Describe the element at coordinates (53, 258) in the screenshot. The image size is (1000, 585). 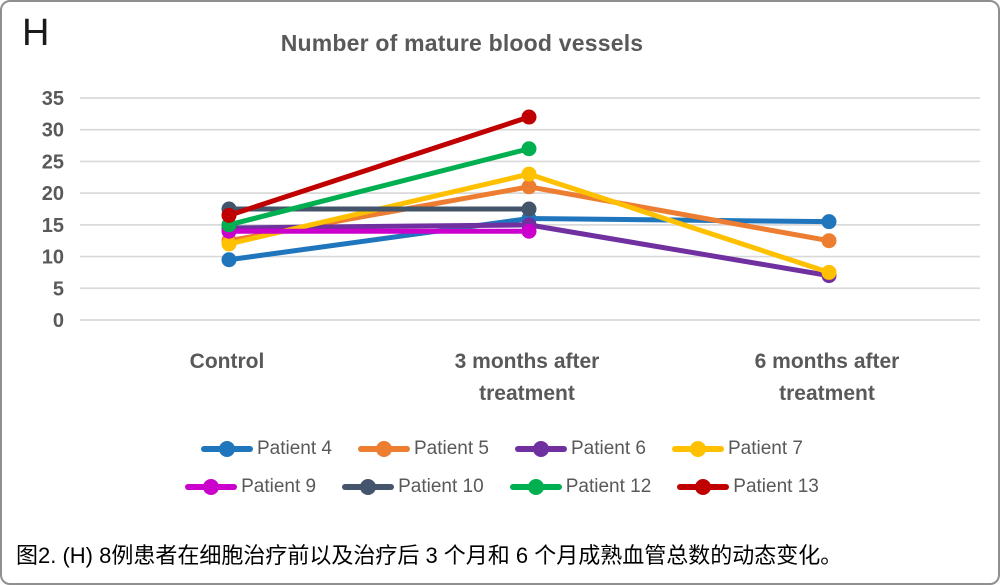
I see `y-tick-label: 10` at that location.